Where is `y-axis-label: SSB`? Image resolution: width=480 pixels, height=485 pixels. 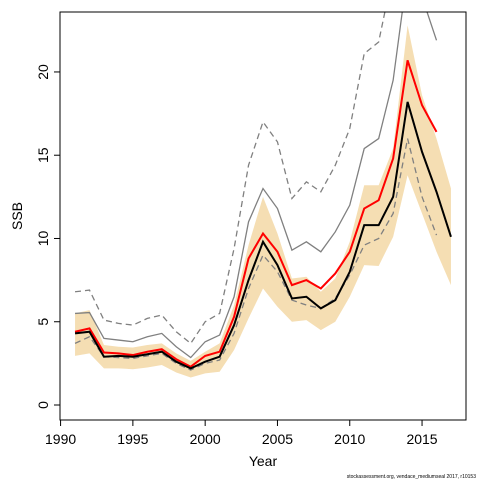 y-axis-label: SSB is located at coordinates (17, 216).